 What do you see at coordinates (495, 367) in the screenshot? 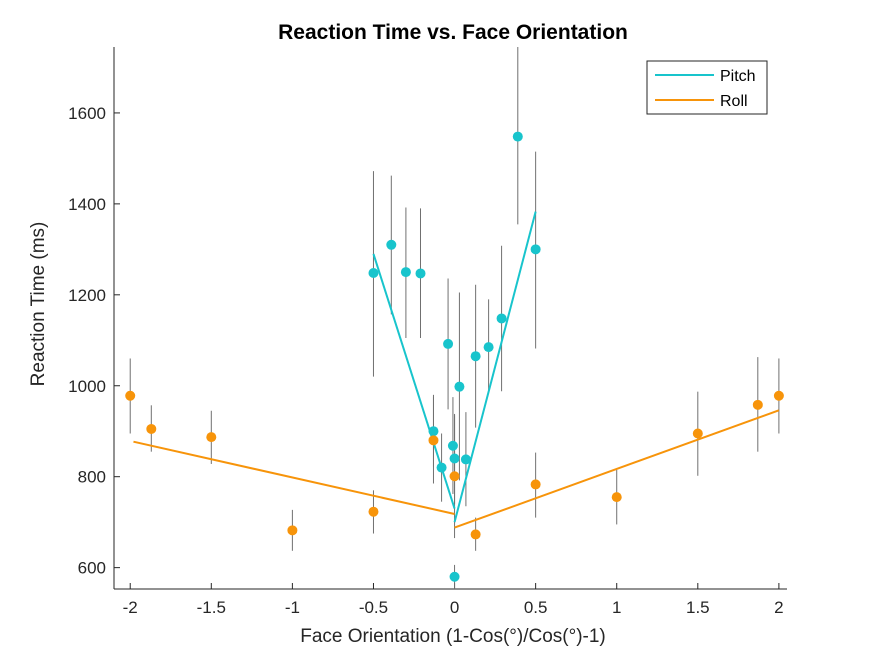
I see `fit-line-pitch` at bounding box center [495, 367].